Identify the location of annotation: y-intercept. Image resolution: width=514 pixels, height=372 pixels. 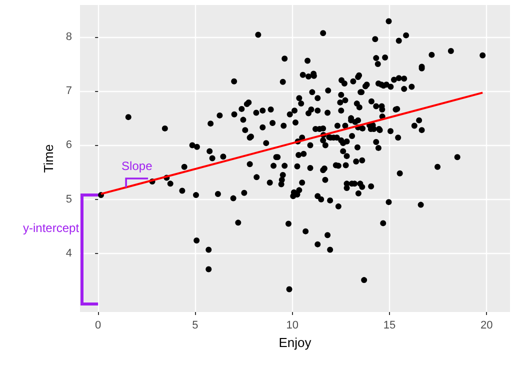
(51, 228).